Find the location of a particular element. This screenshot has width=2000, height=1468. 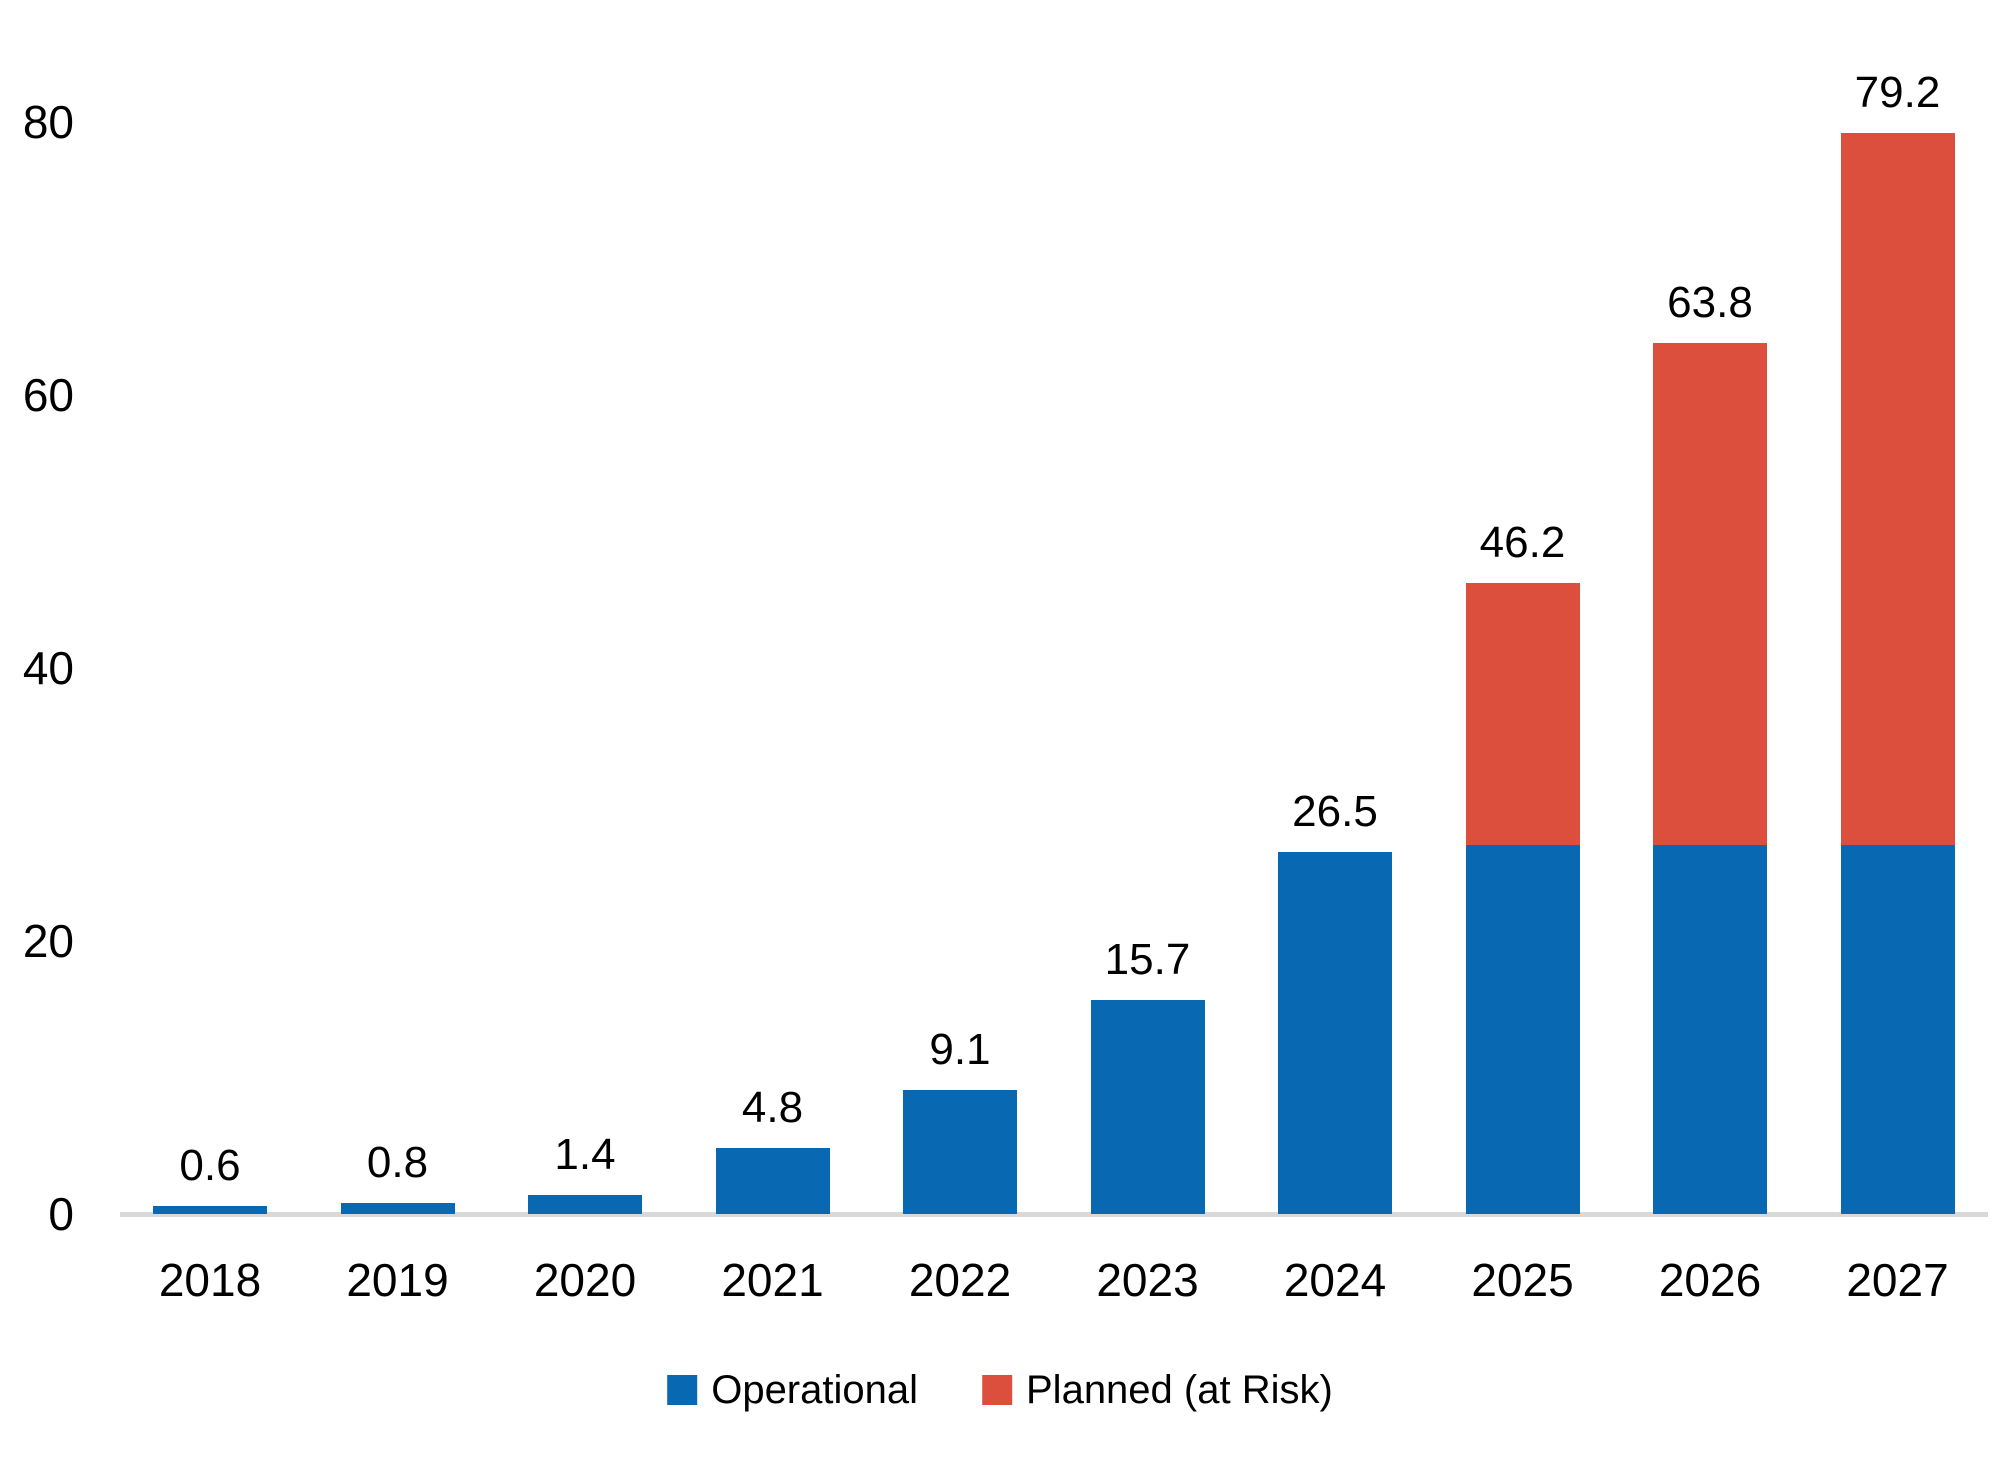

bar-2026-operational-segment is located at coordinates (1710, 1029).